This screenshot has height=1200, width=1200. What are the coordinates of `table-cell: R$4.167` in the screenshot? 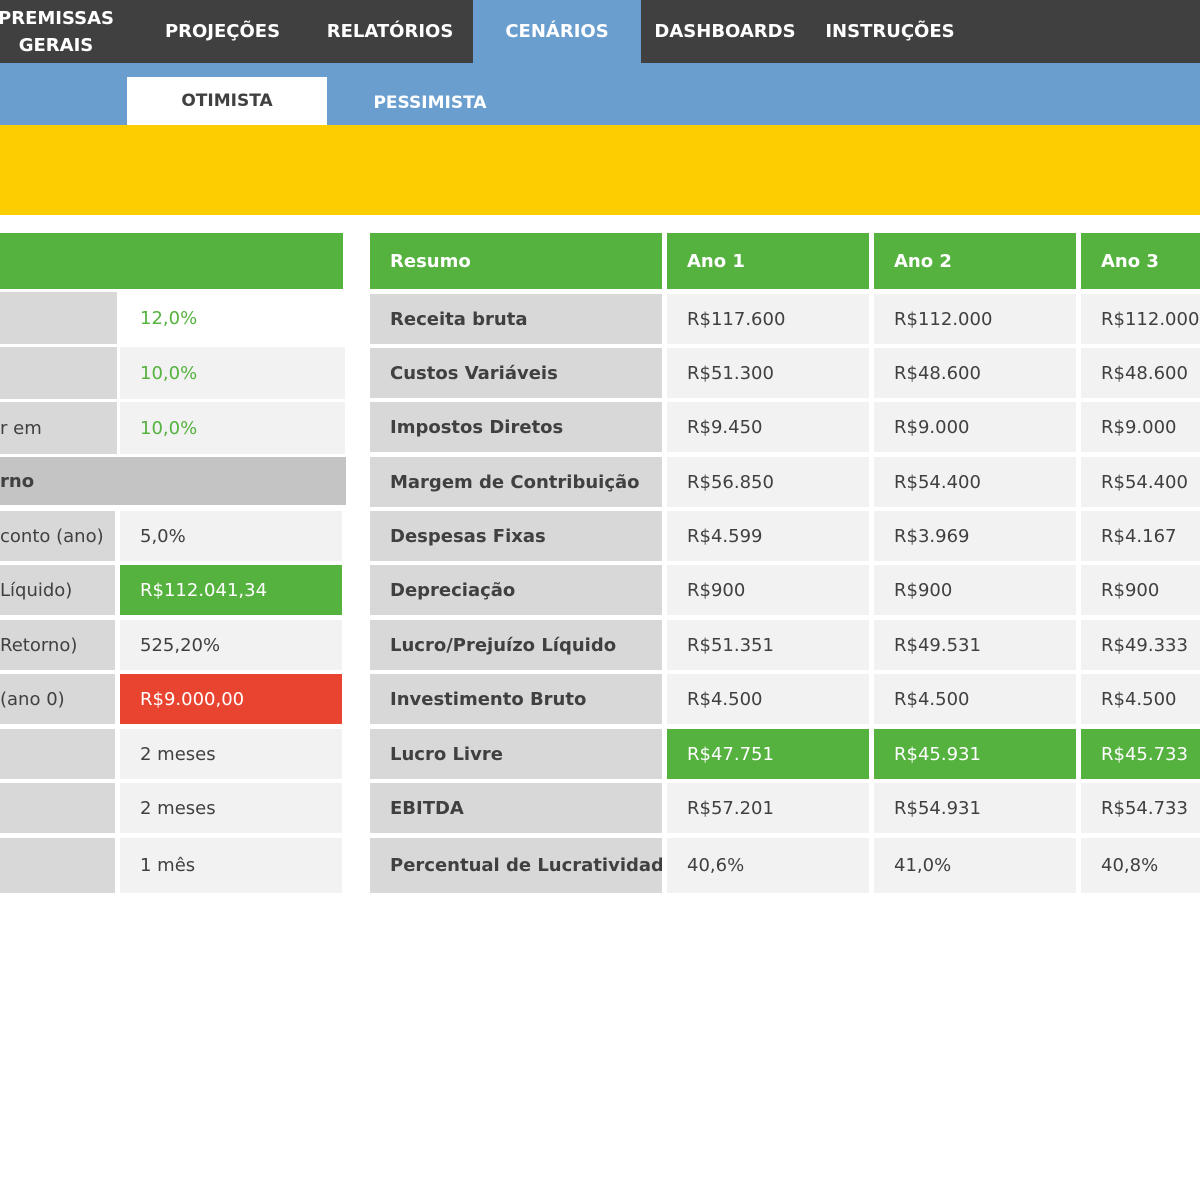 It's located at (1140, 536).